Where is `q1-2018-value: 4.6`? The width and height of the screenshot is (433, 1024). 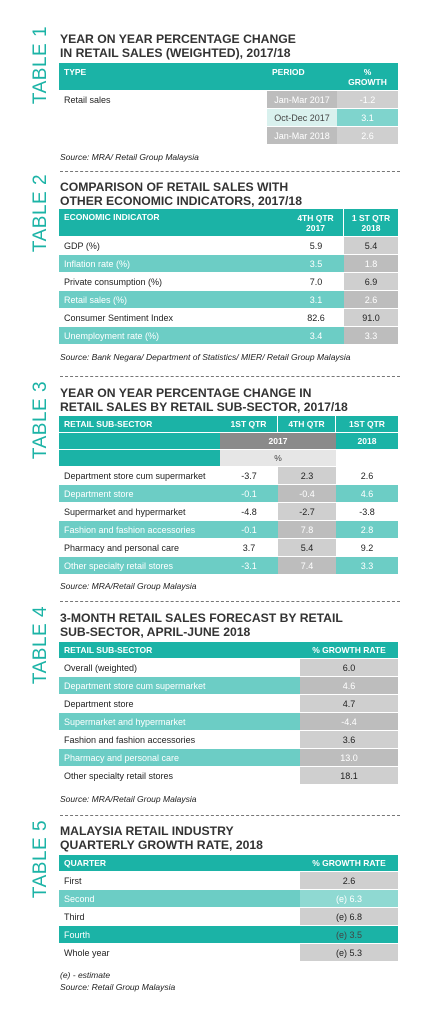 q1-2018-value: 4.6 is located at coordinates (367, 494).